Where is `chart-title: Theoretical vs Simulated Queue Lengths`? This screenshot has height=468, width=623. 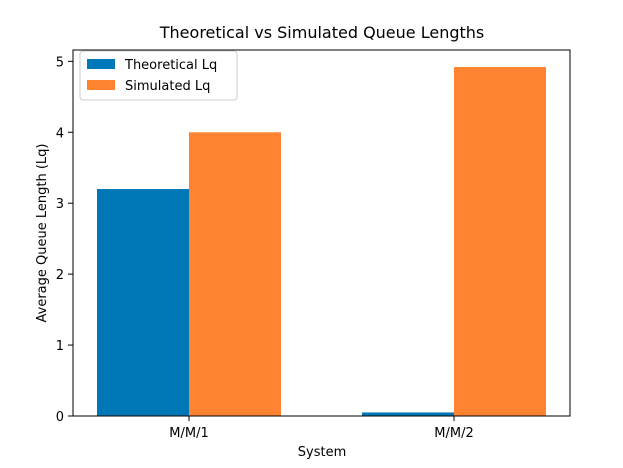 chart-title: Theoretical vs Simulated Queue Lengths is located at coordinates (321, 32).